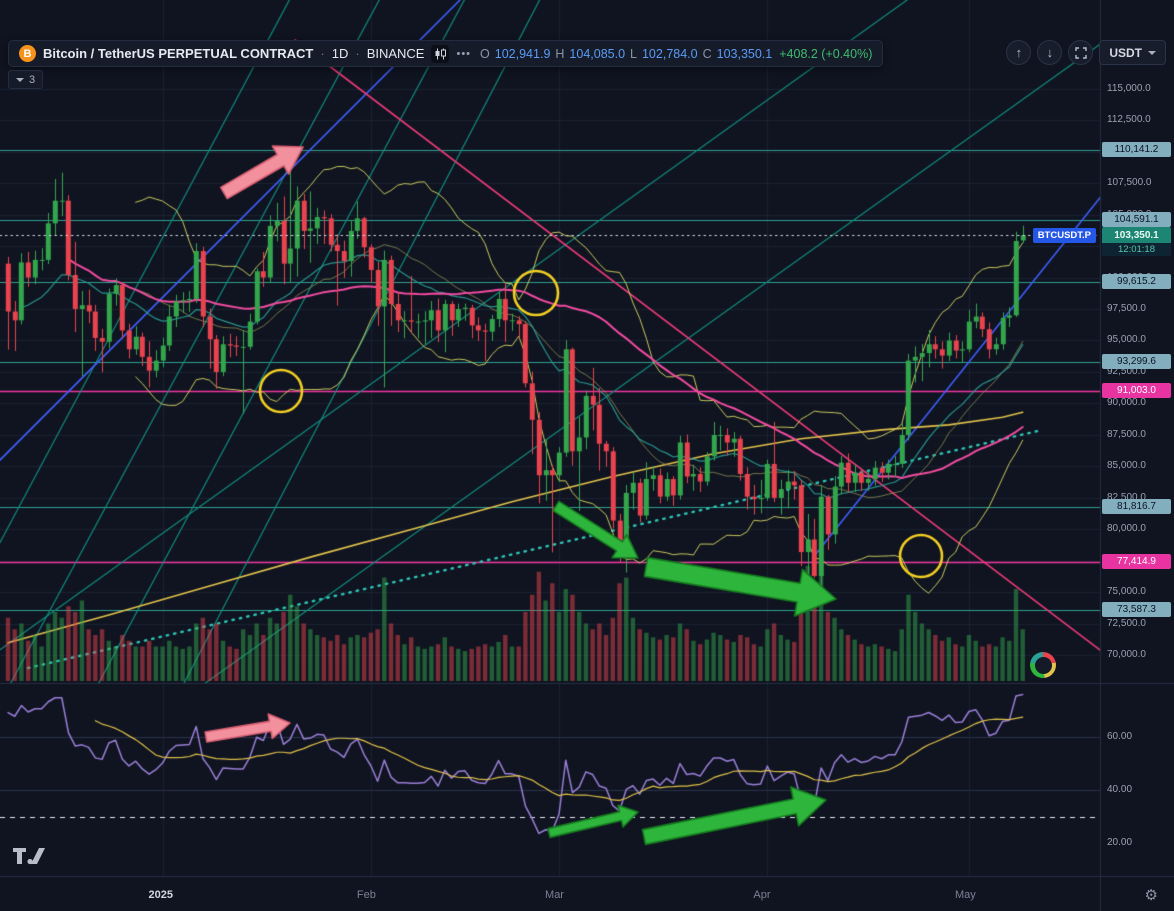 The image size is (1174, 911). I want to click on change-value: +408.2 (+0.40%), so click(826, 53).